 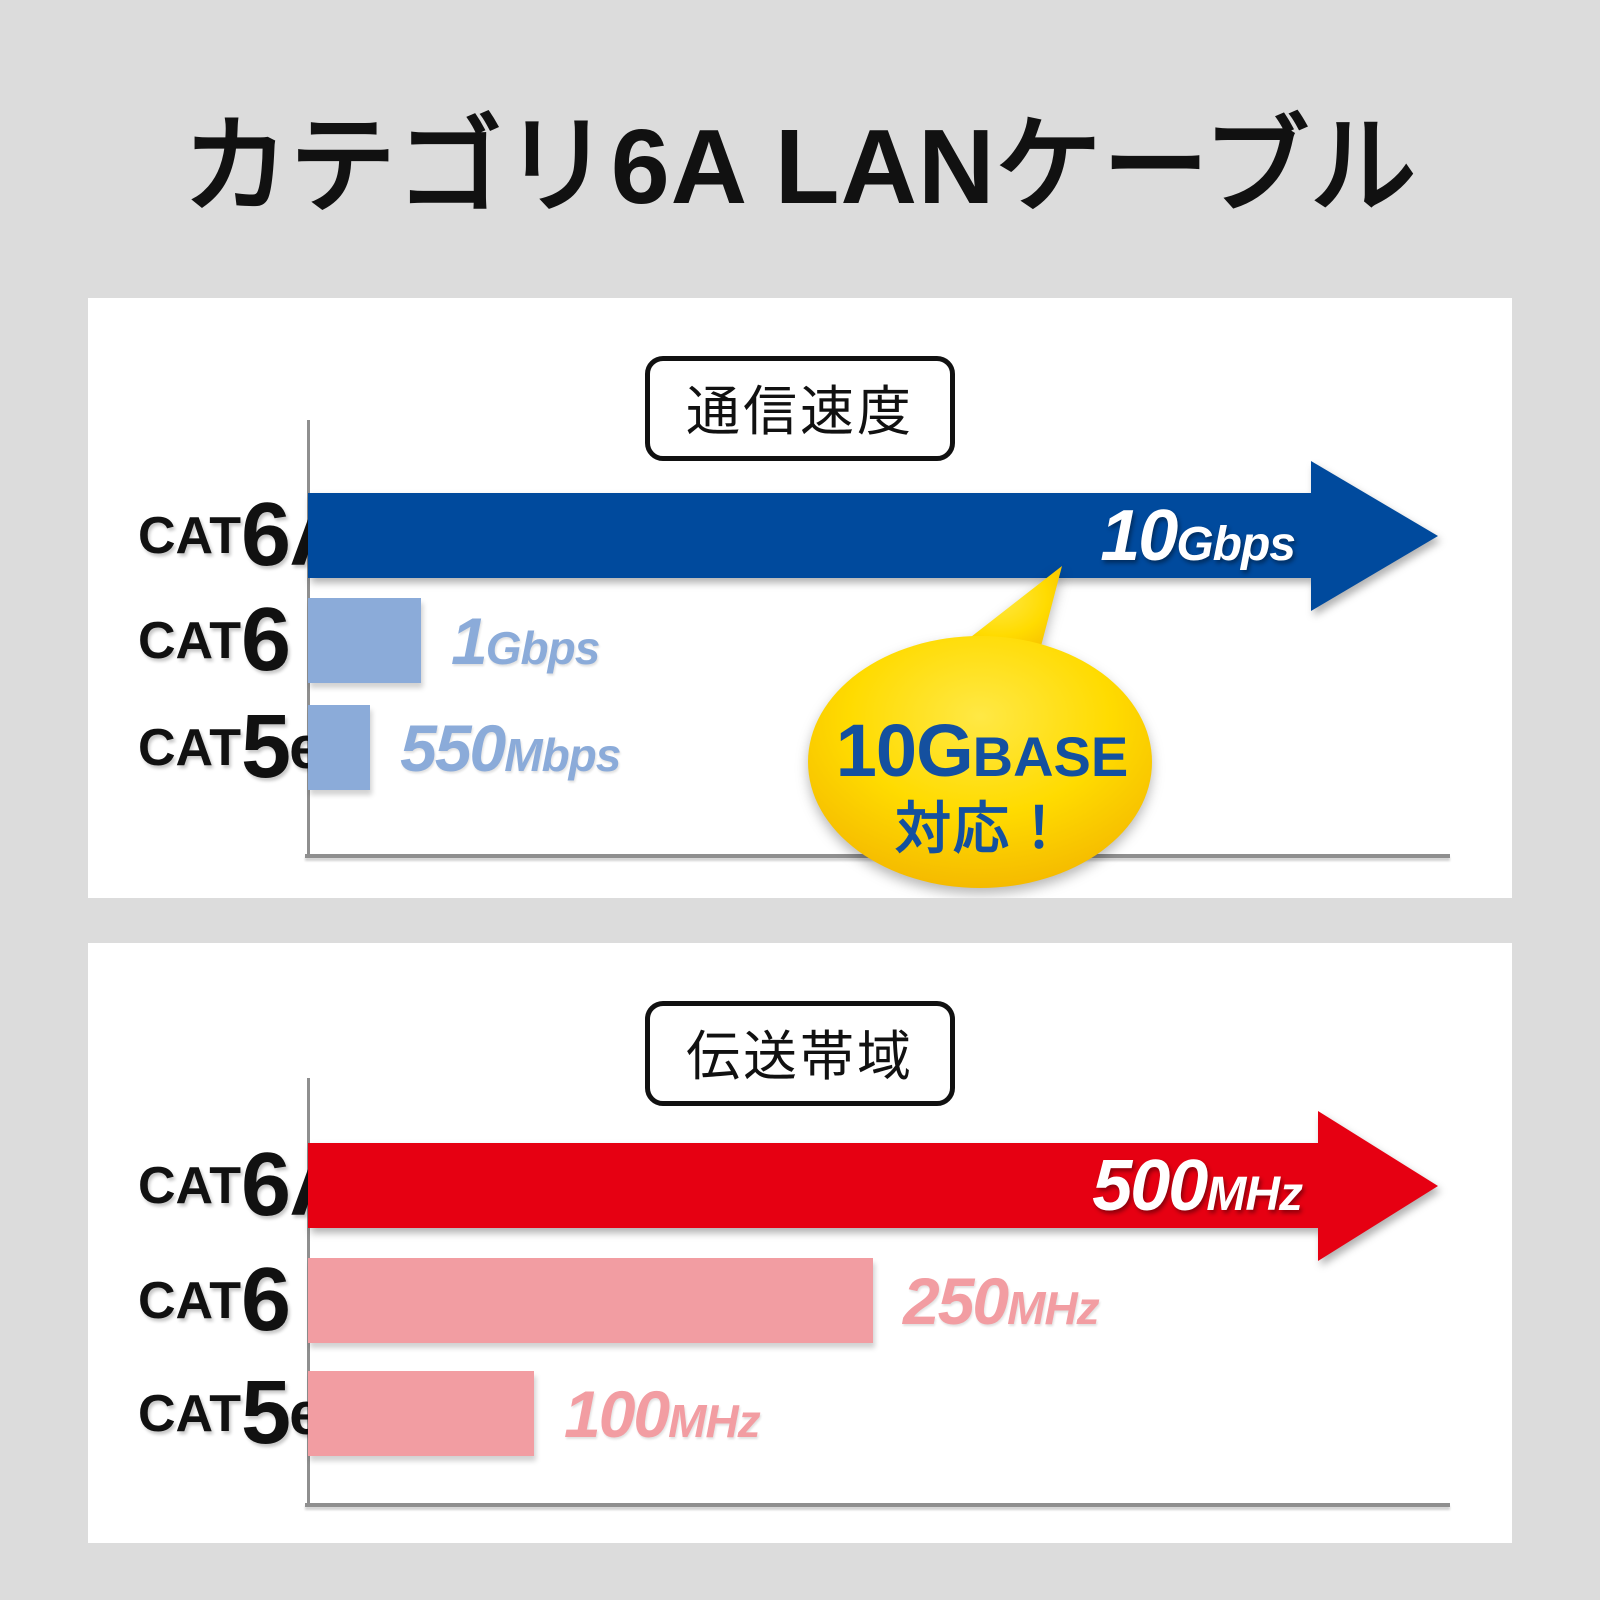 What do you see at coordinates (800, 640) in the screenshot?
I see `speed-row-cat6: CAT 6 1Gbps` at bounding box center [800, 640].